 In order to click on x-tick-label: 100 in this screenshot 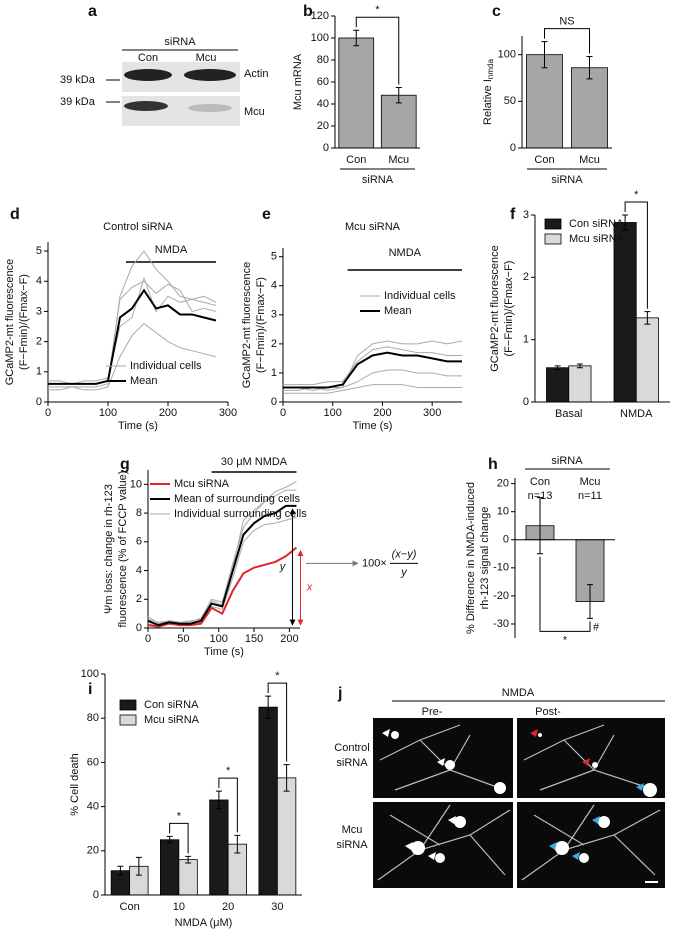, I will do `click(219, 639)`.